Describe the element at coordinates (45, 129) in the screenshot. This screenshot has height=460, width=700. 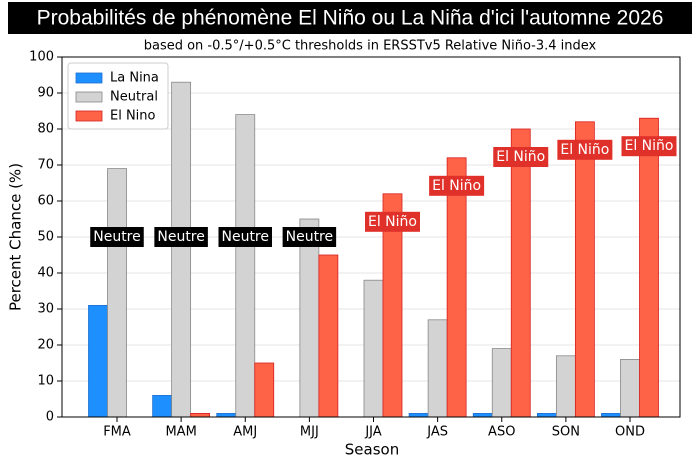
I see `y-tick-label: 80` at that location.